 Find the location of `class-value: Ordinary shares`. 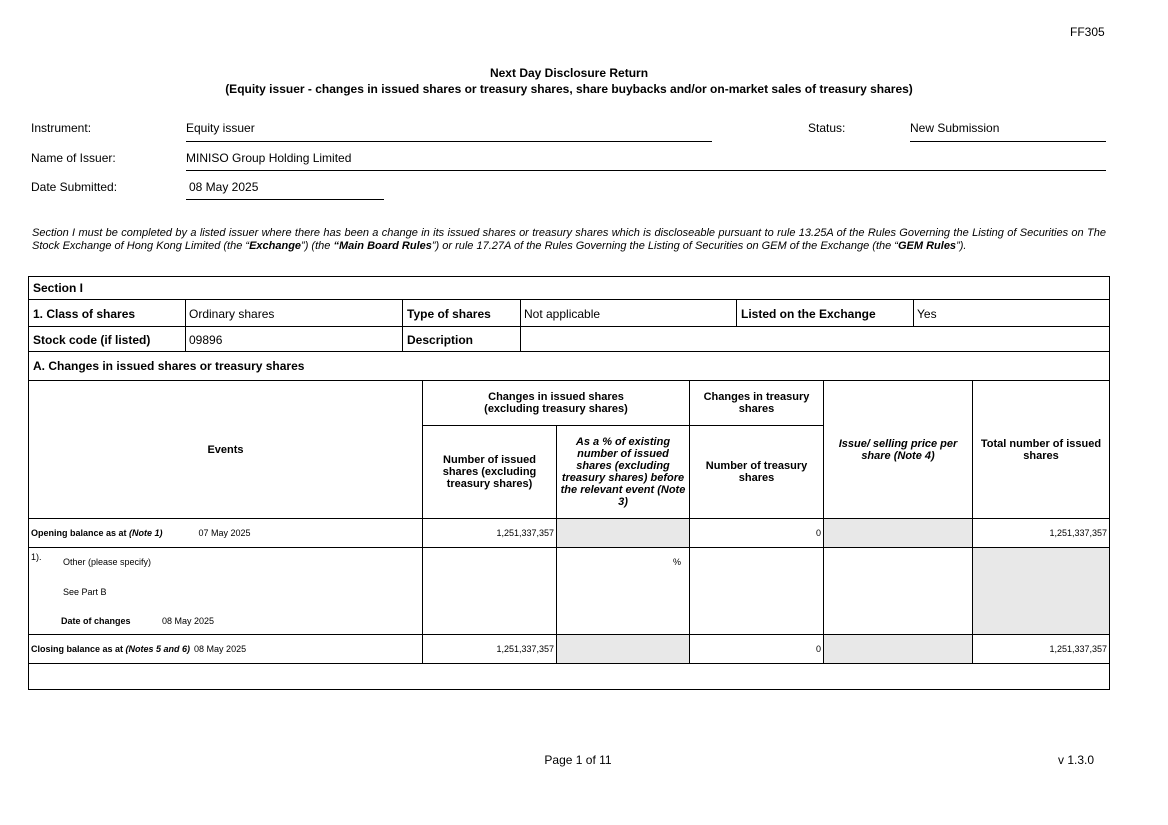

class-value: Ordinary shares is located at coordinates (294, 313).